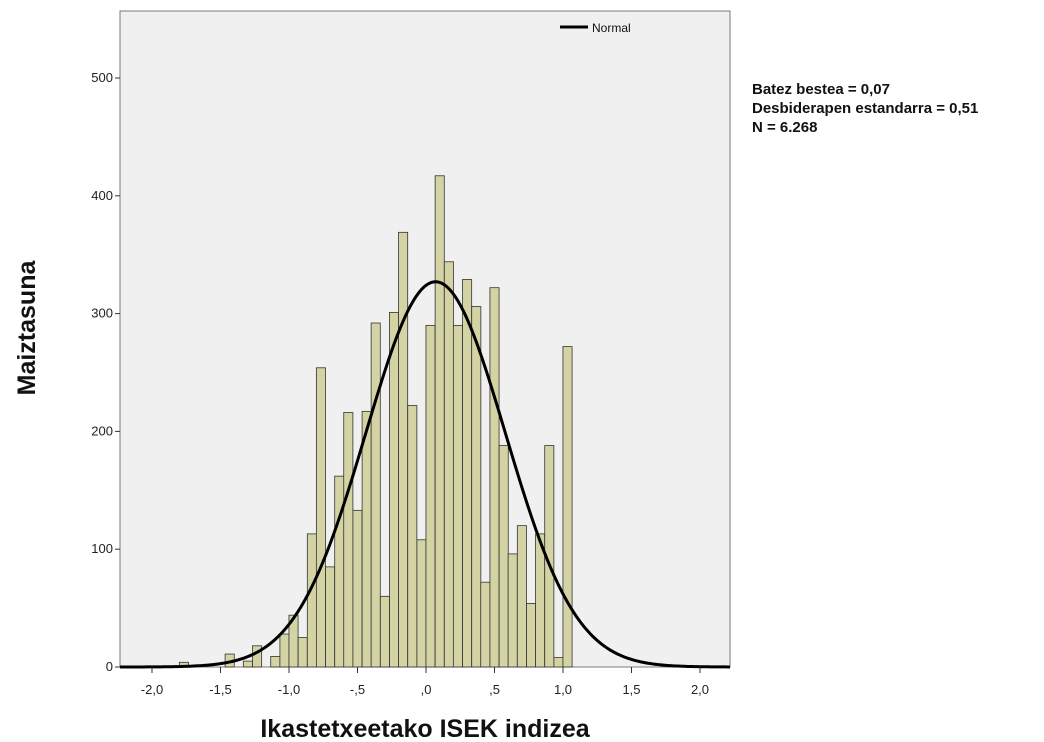 This screenshot has width=1044, height=742. I want to click on y-axis-title: Maiztasuna, so click(27, 328).